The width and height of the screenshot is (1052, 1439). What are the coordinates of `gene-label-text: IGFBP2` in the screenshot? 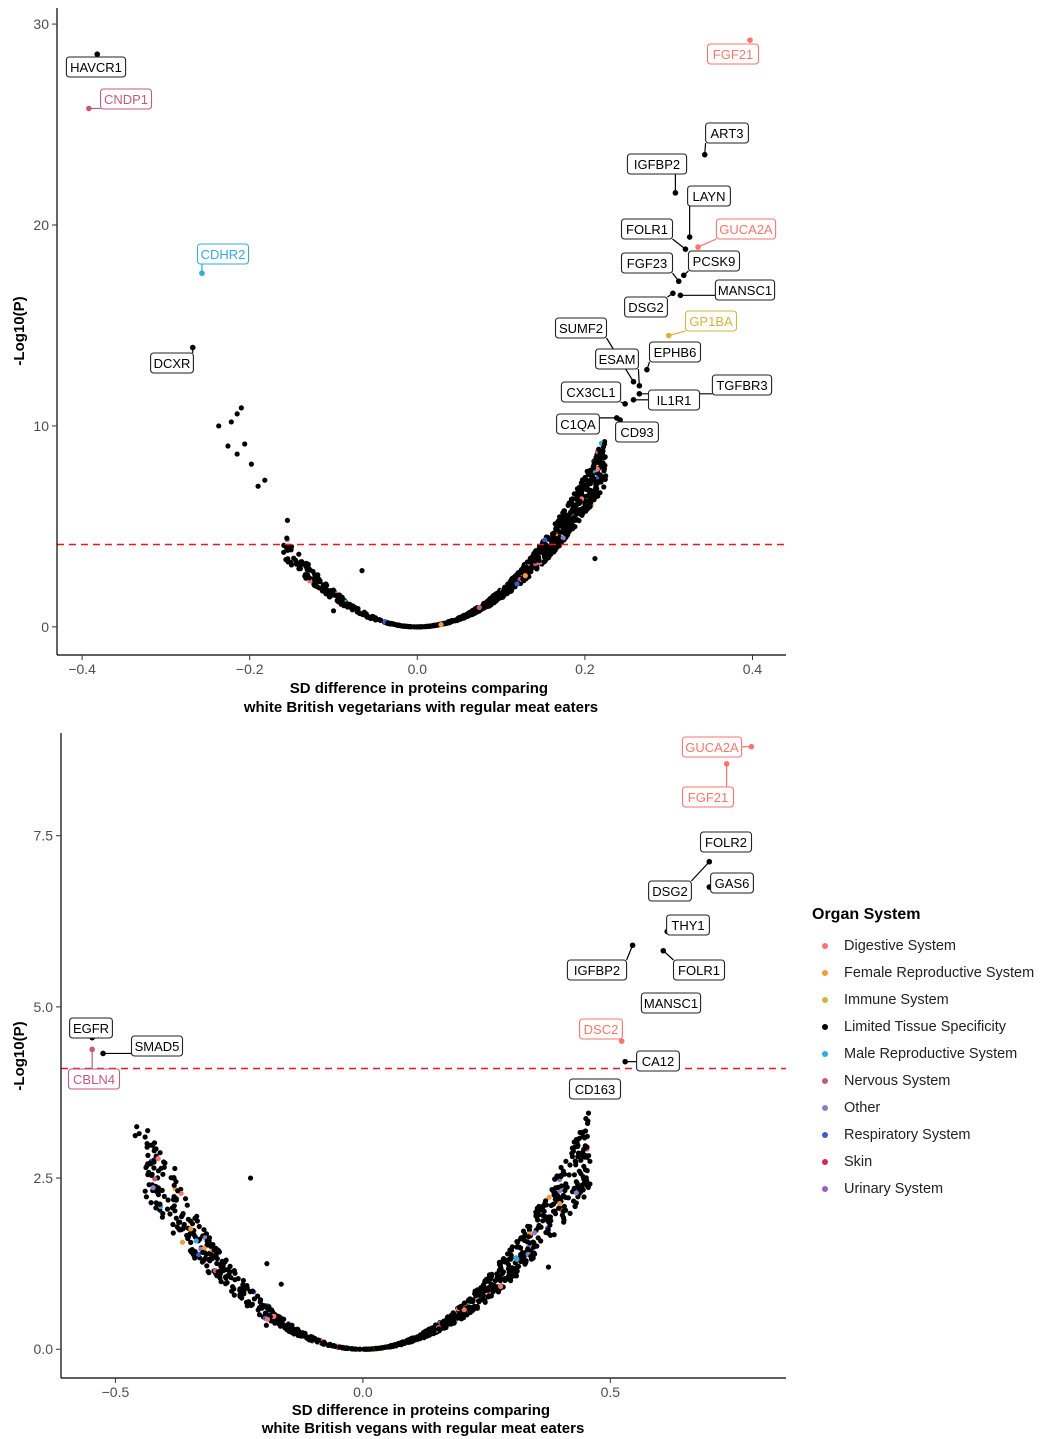 It's located at (657, 164).